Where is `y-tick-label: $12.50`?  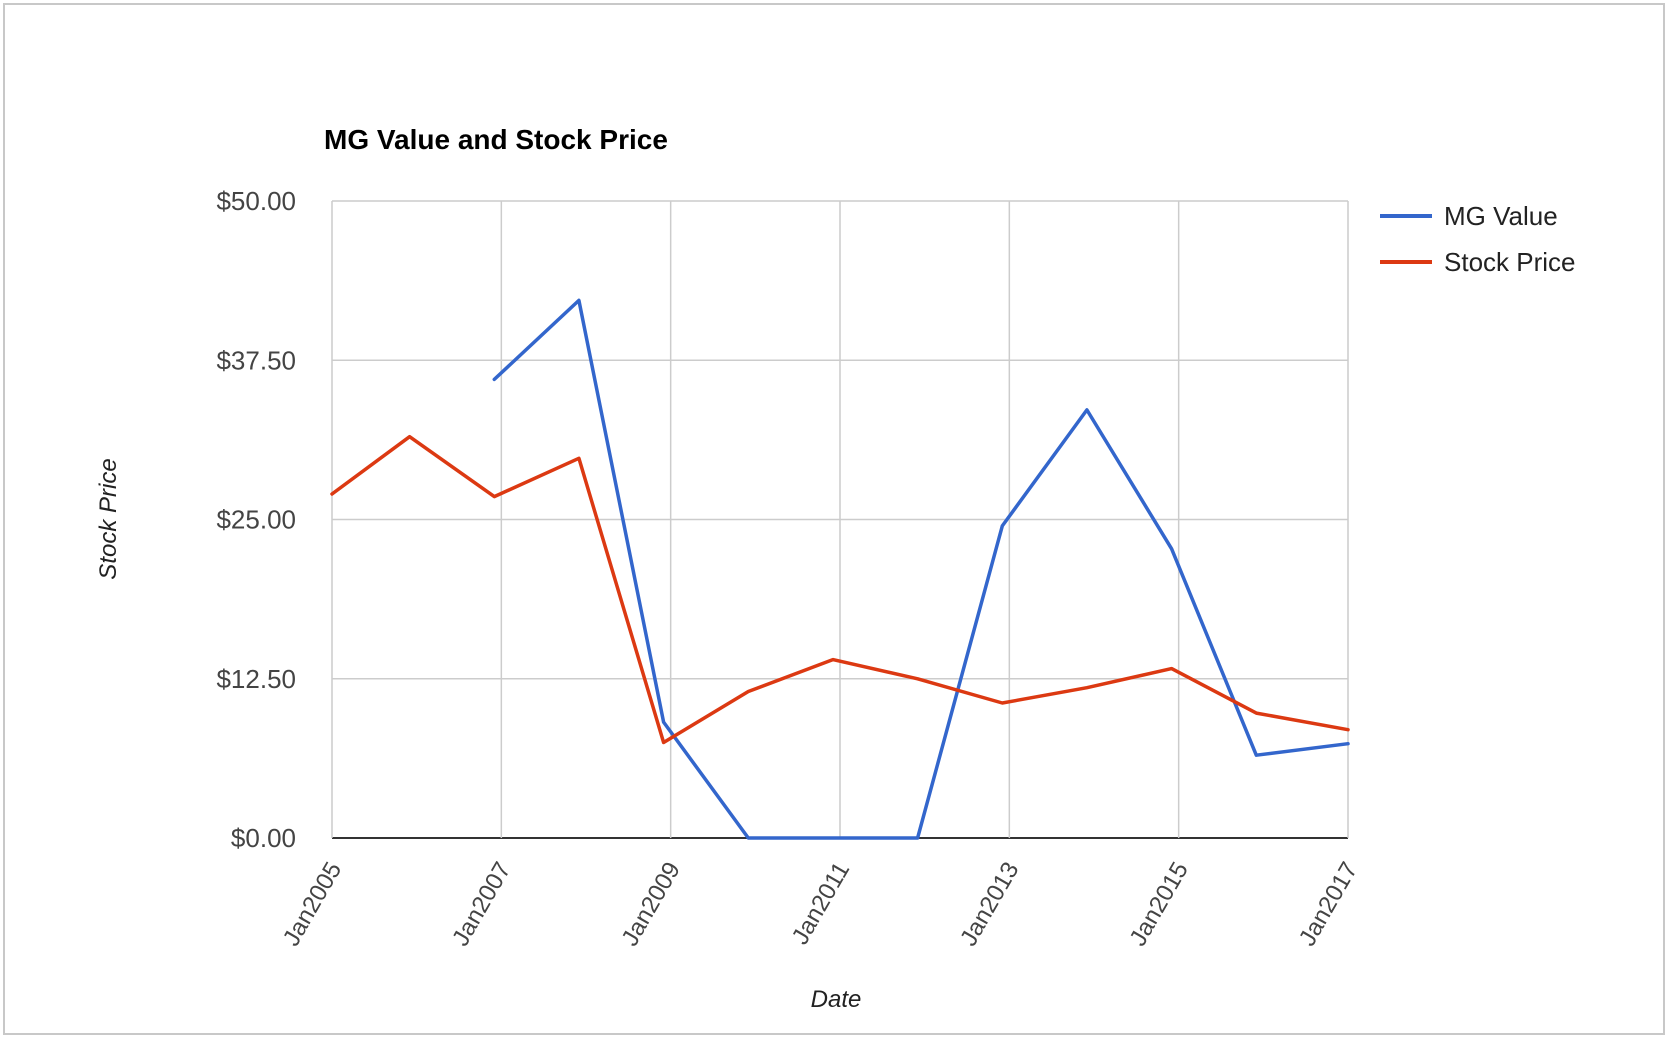 y-tick-label: $12.50 is located at coordinates (256, 679).